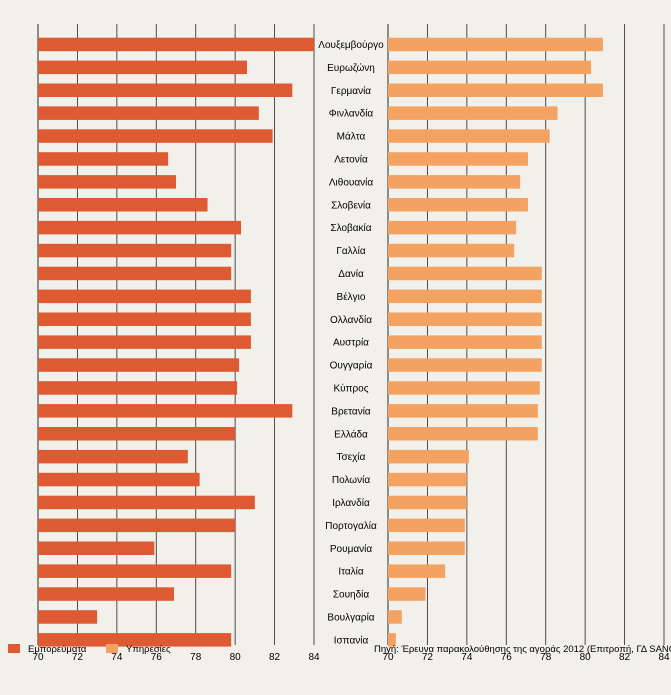 Image resolution: width=671 pixels, height=695 pixels. I want to click on country-label: Σουηδία, so click(351, 595).